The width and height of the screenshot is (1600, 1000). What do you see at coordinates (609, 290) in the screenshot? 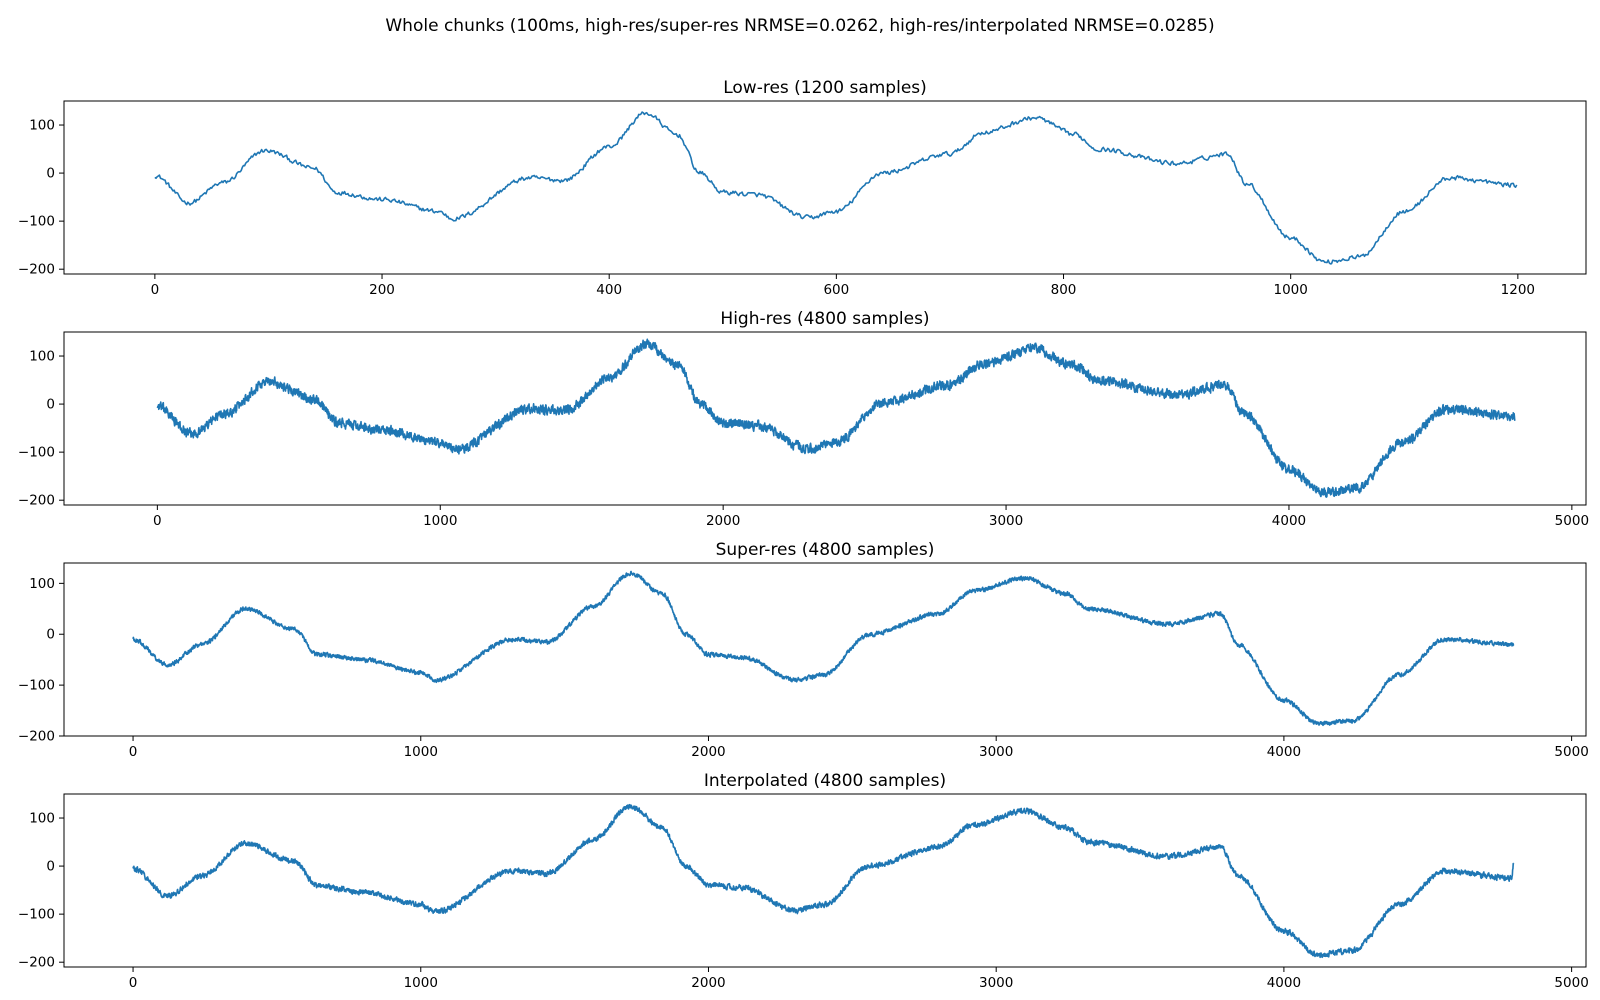
I see `x-tick-label: 400` at bounding box center [609, 290].